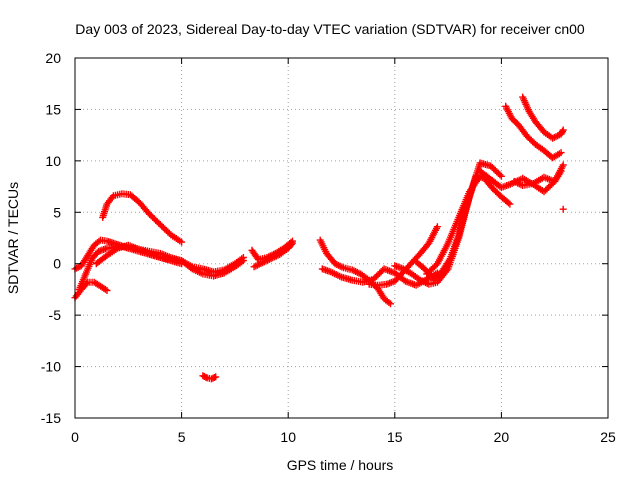  I want to click on x-tick-label: 25, so click(608, 437).